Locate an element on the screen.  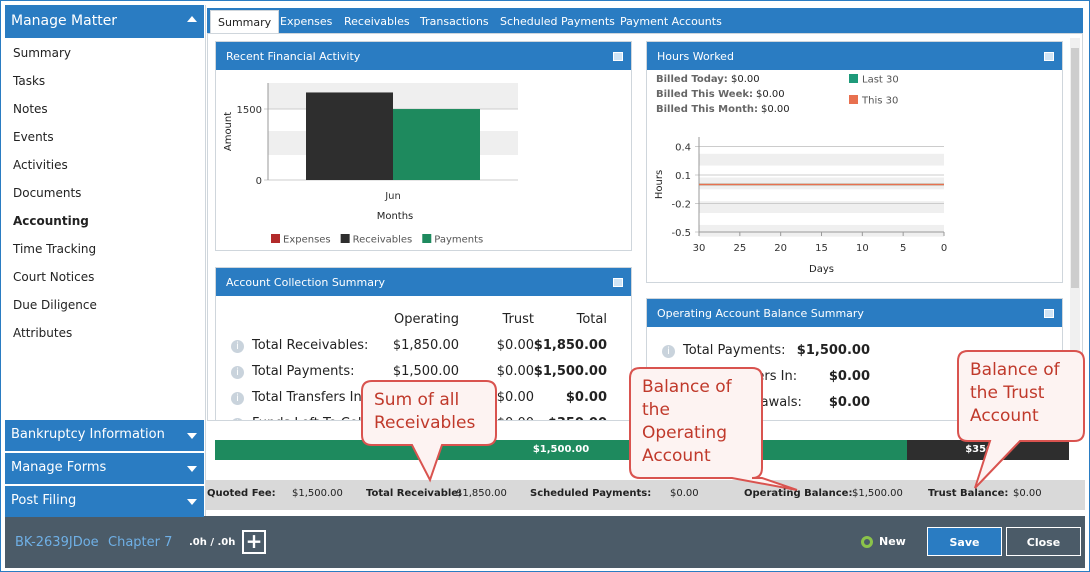
summary-label: Total Receivable: is located at coordinates (414, 493).